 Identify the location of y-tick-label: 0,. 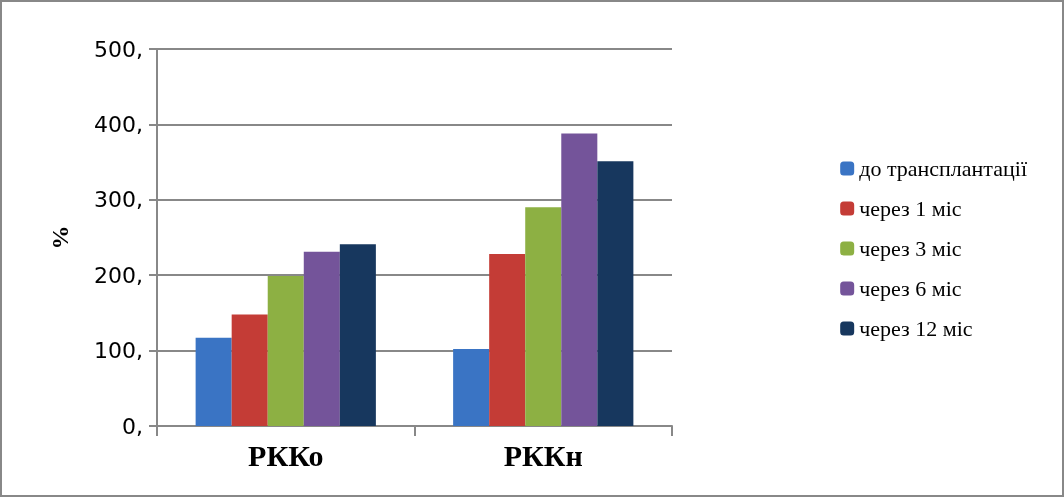
(132, 426).